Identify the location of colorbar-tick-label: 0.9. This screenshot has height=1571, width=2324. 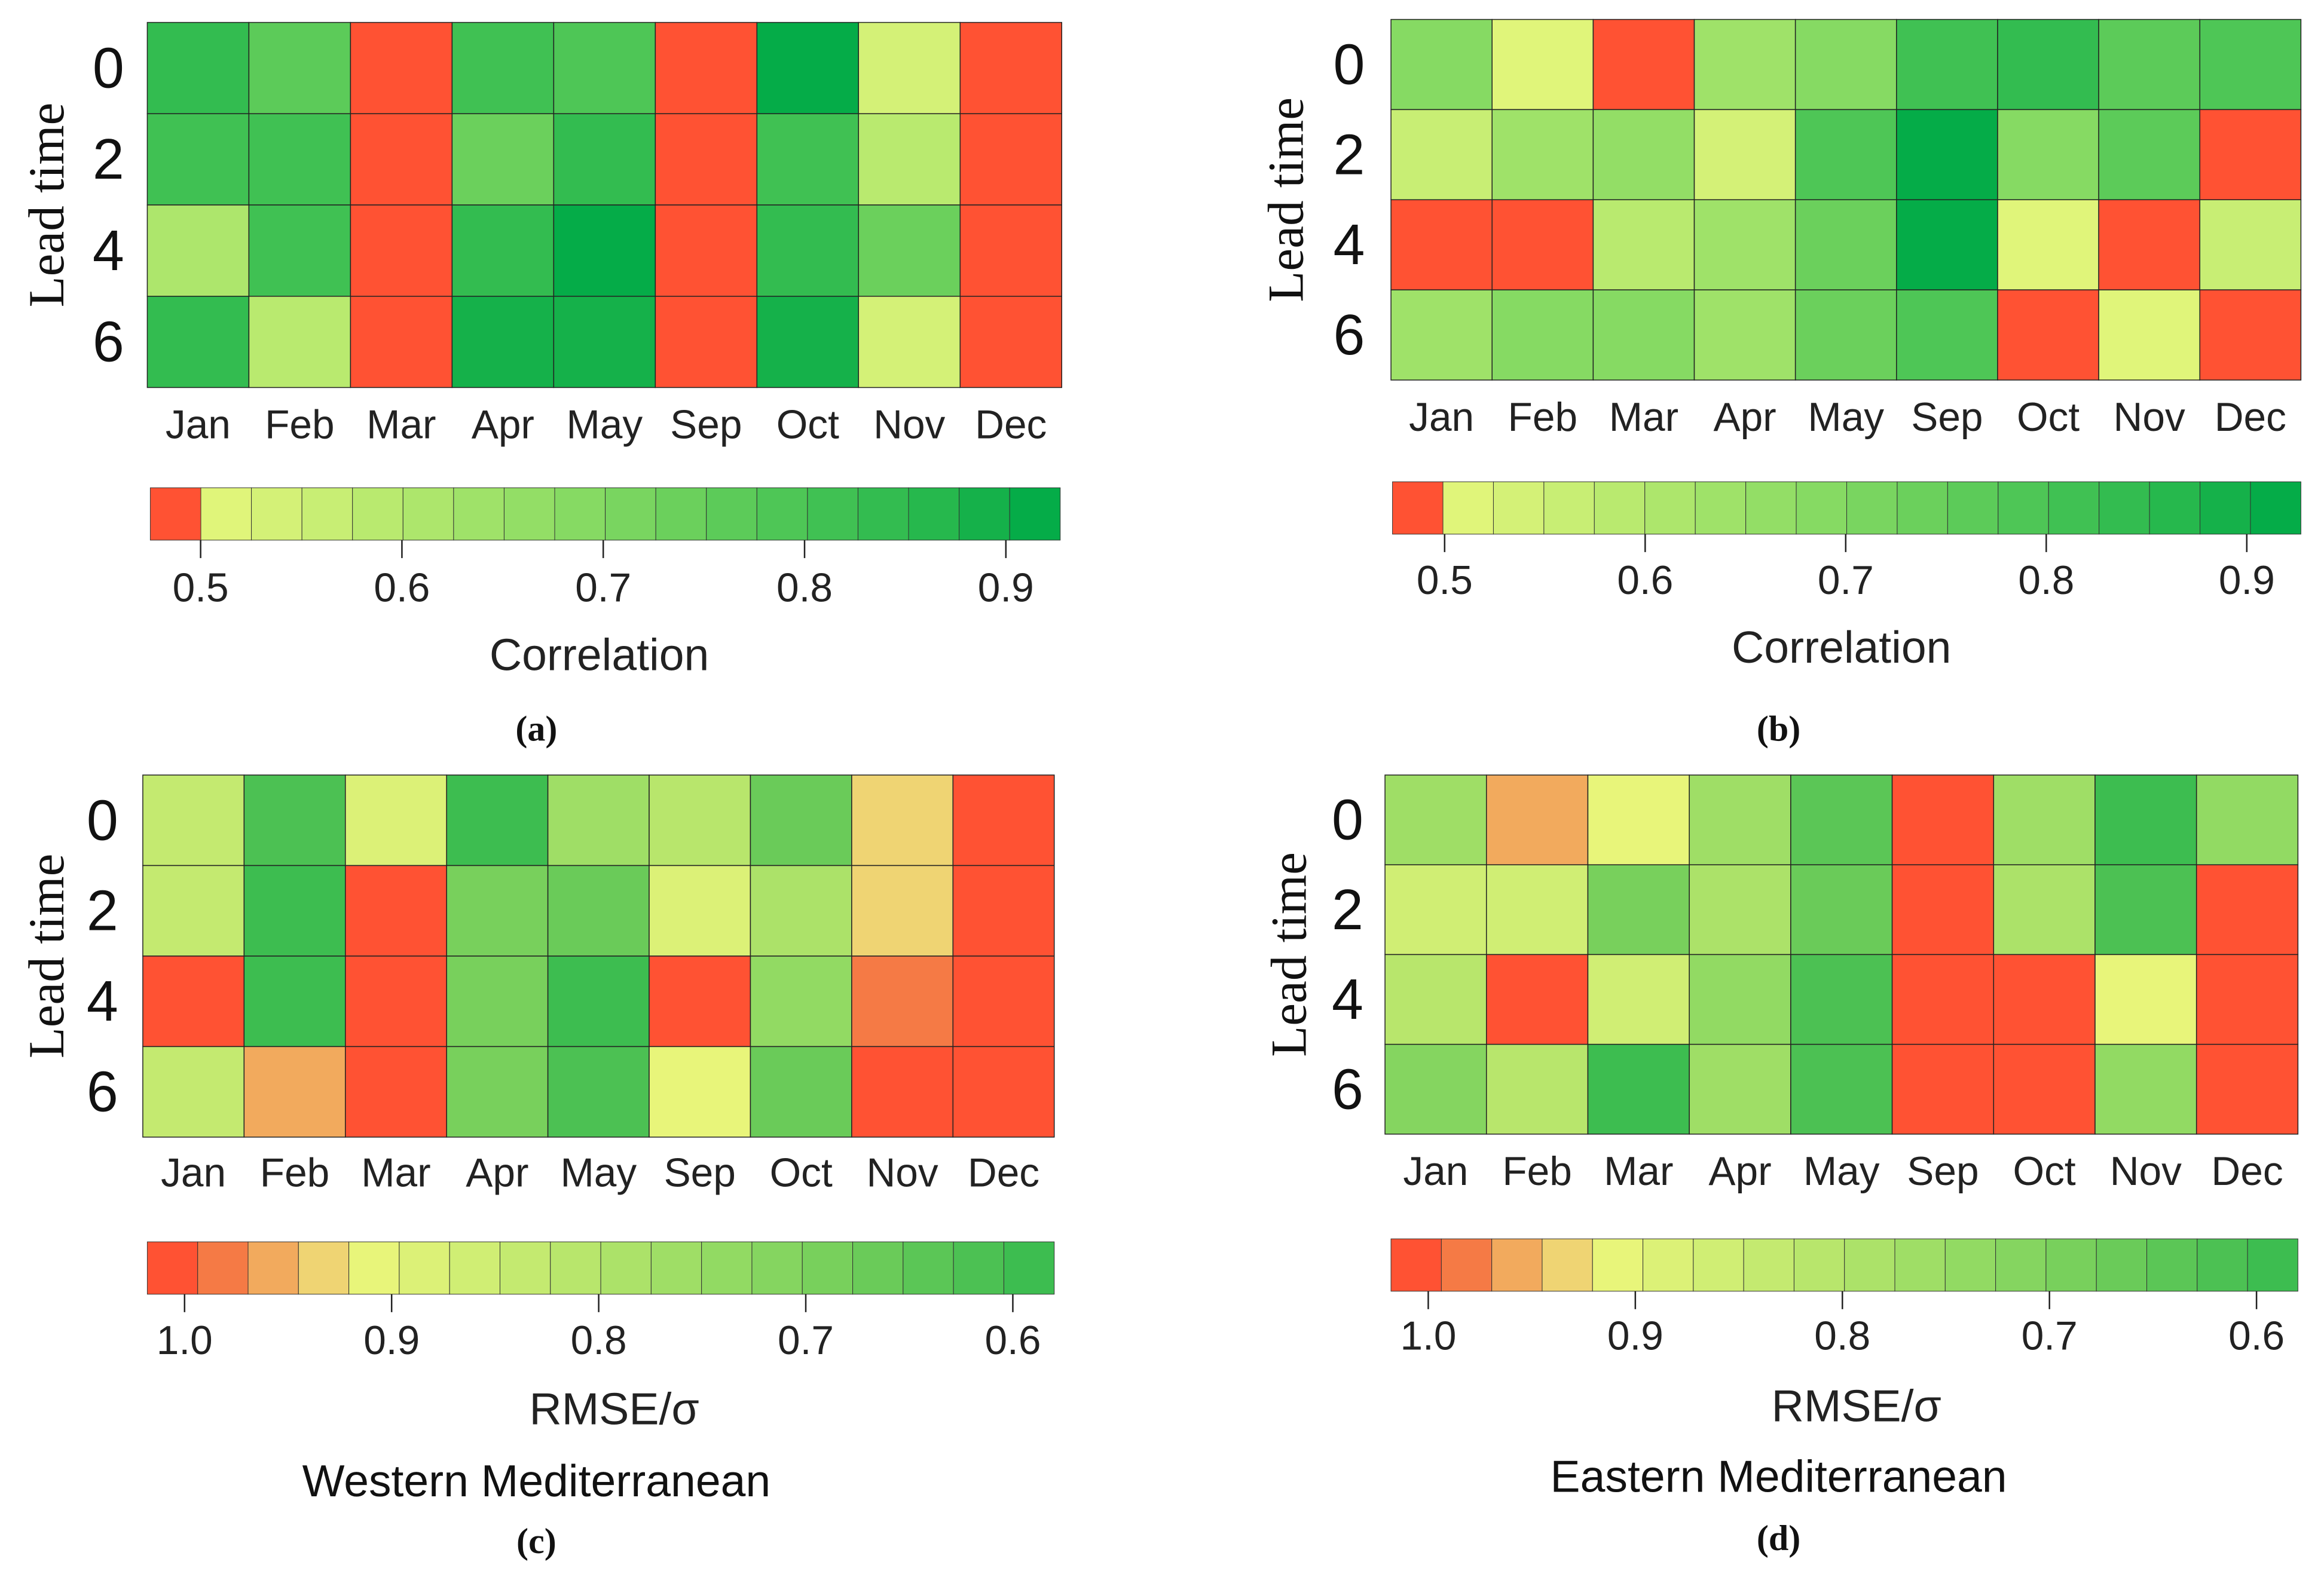
(1636, 1335).